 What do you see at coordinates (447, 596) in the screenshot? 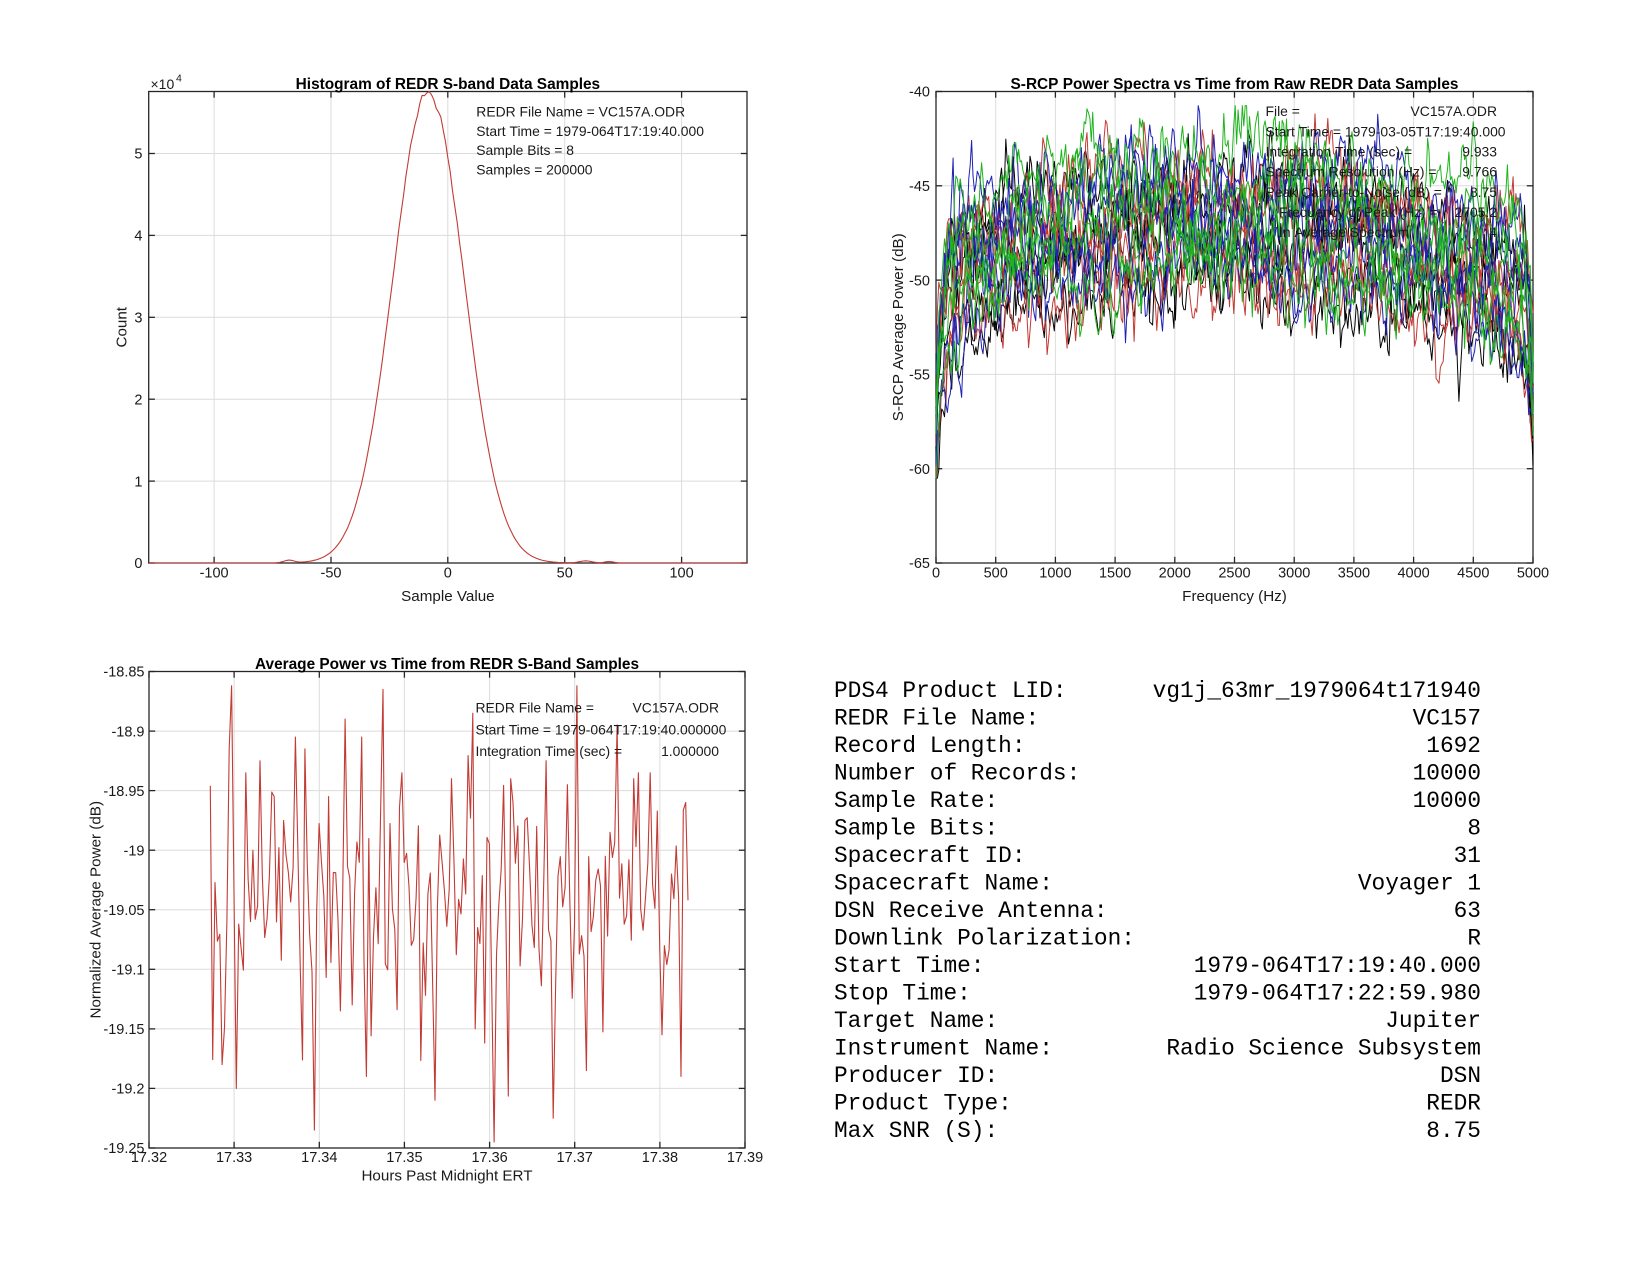
I see `svg-text: Sample Value` at bounding box center [447, 596].